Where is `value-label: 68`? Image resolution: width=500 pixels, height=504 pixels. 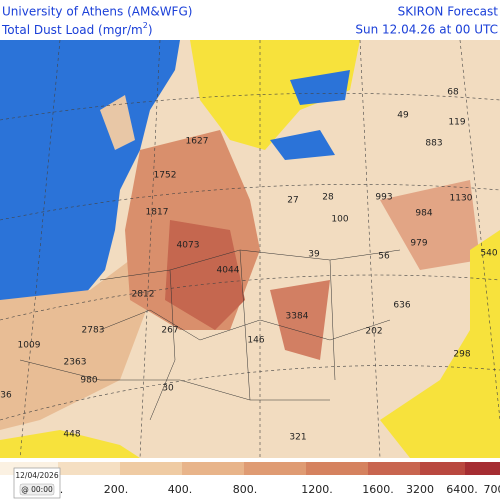 value-label: 68 is located at coordinates (453, 93).